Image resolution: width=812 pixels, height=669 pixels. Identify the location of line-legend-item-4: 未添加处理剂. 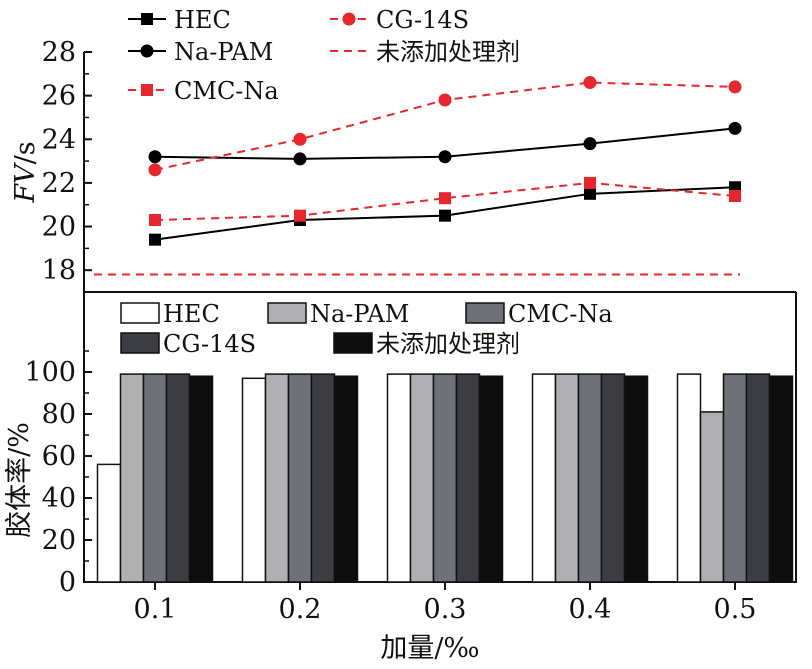
(425, 52).